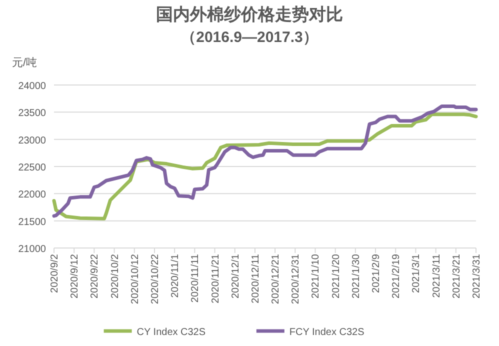 This screenshot has height=346, width=499. Describe the element at coordinates (55, 273) in the screenshot. I see `x-tick-label: 2020/9/2` at that location.